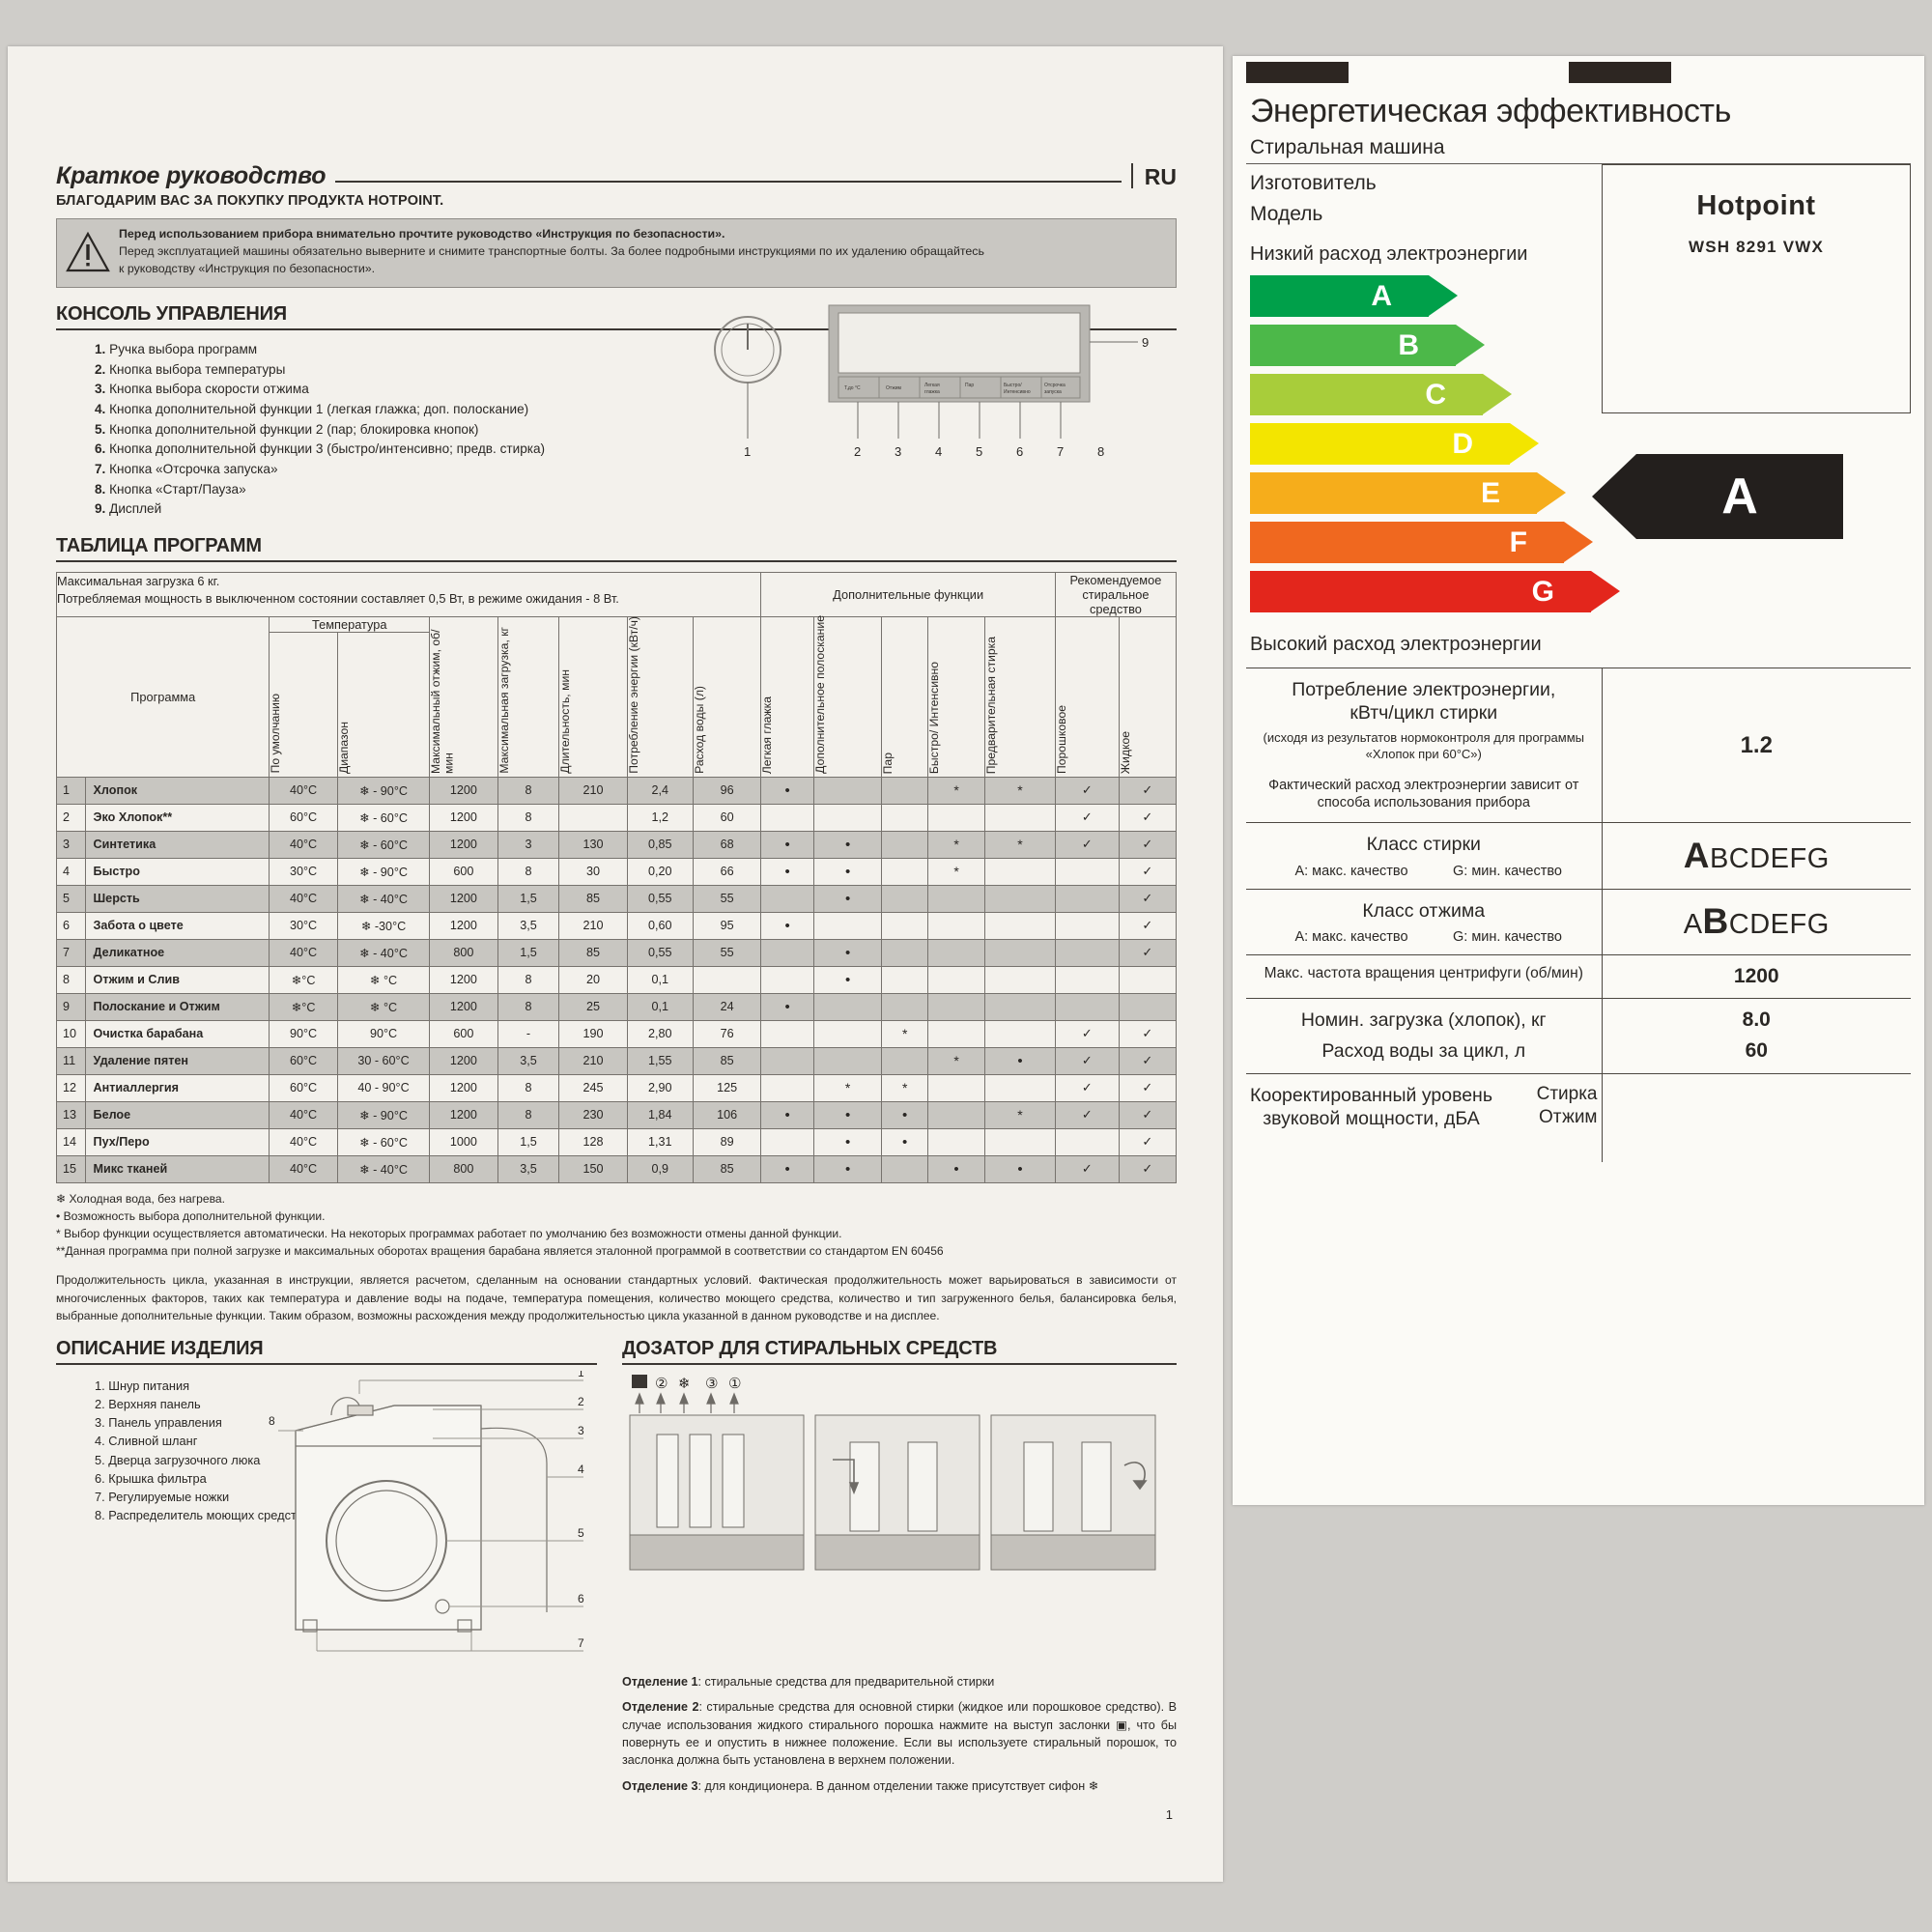  What do you see at coordinates (177, 489) in the screenshot?
I see `console-item-label: Кнопка «Старт/Пауза»` at bounding box center [177, 489].